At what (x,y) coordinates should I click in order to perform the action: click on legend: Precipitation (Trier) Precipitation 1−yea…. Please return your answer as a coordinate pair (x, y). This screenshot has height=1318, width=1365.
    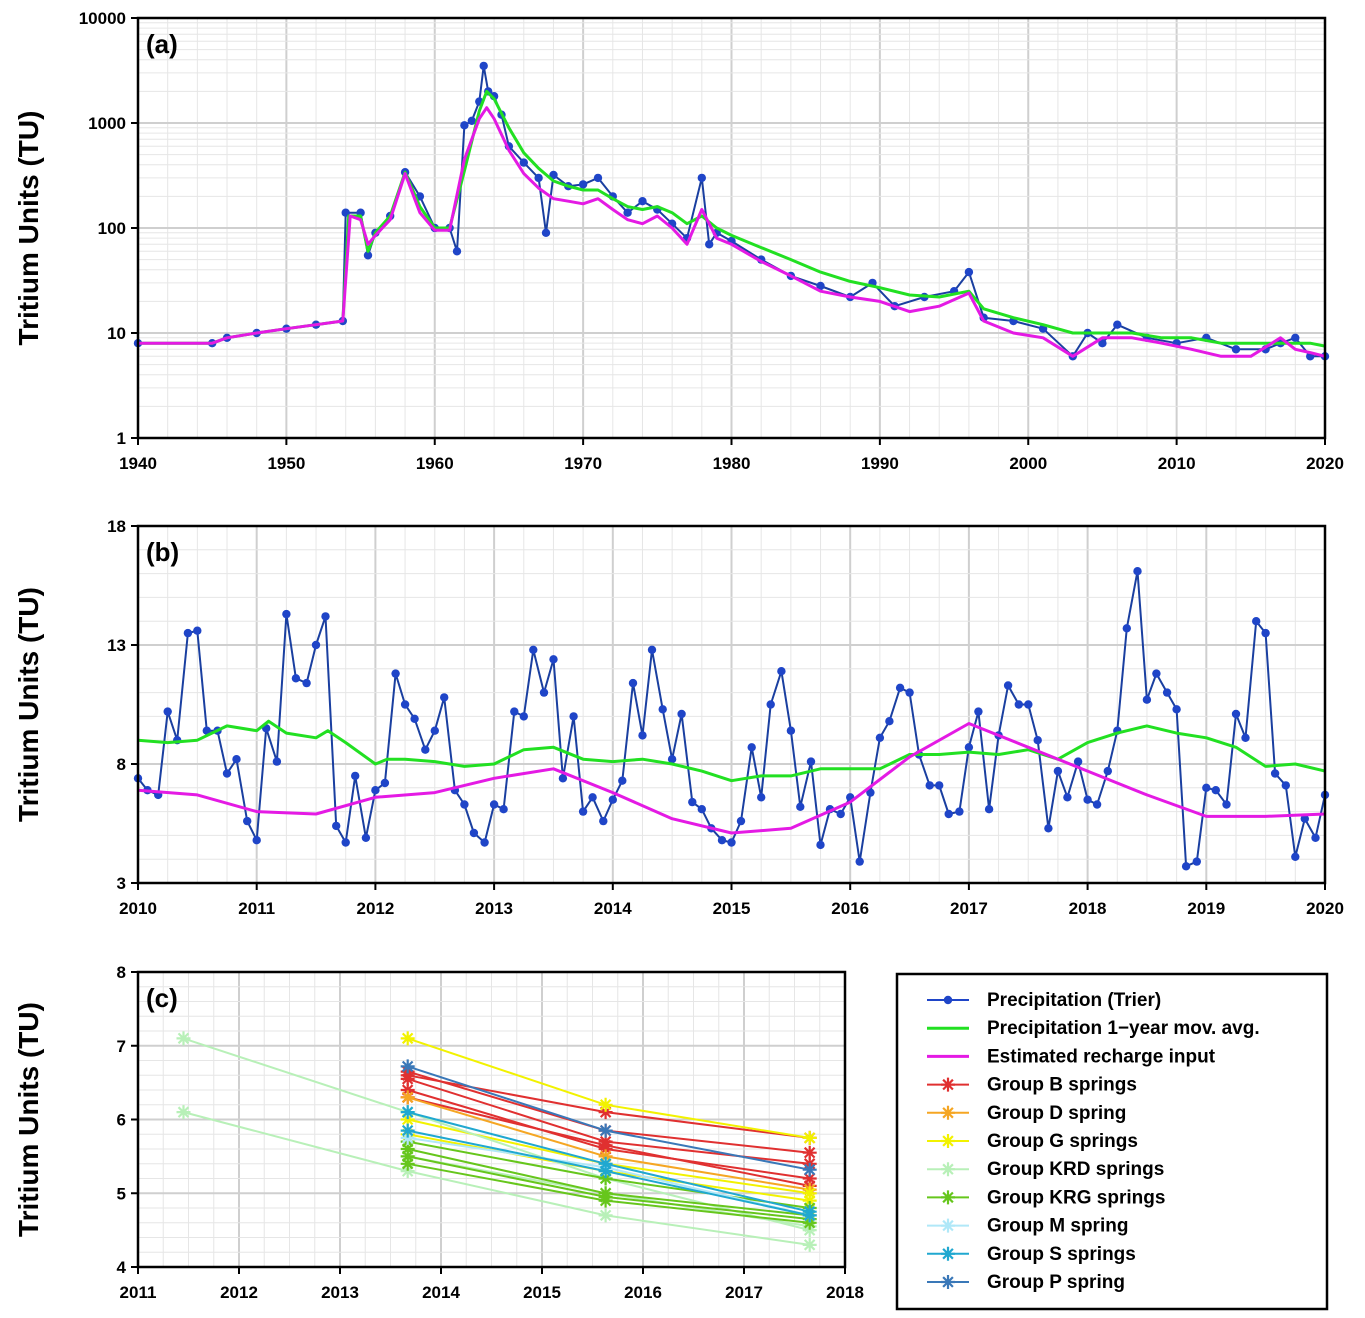
    Looking at the image, I should click on (1112, 1141).